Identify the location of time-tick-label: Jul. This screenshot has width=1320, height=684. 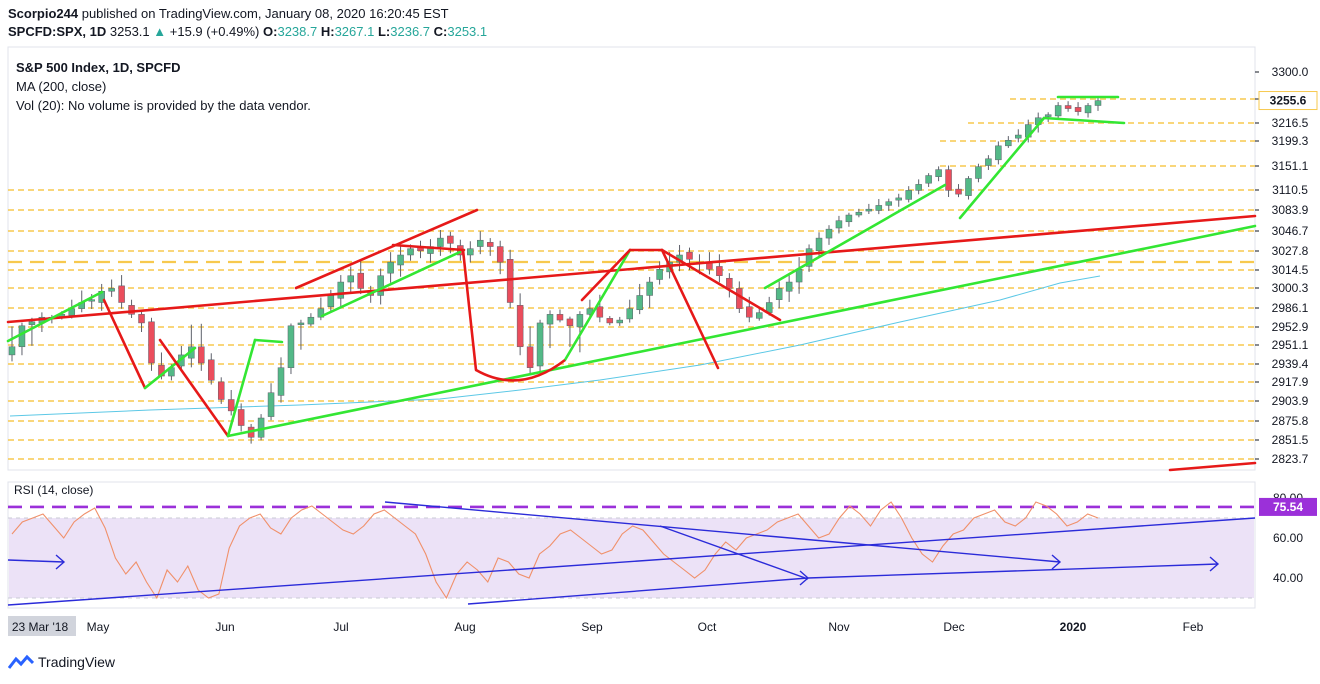
(340, 627).